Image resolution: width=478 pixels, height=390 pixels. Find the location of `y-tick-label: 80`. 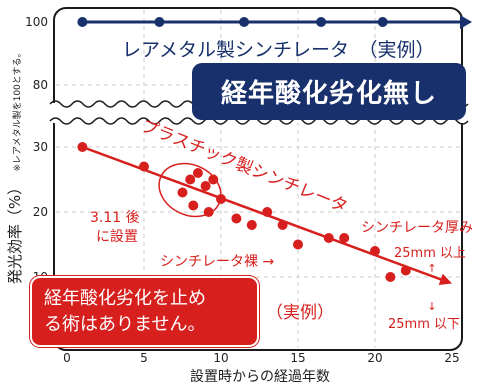

y-tick-label: 80 is located at coordinates (40, 85).